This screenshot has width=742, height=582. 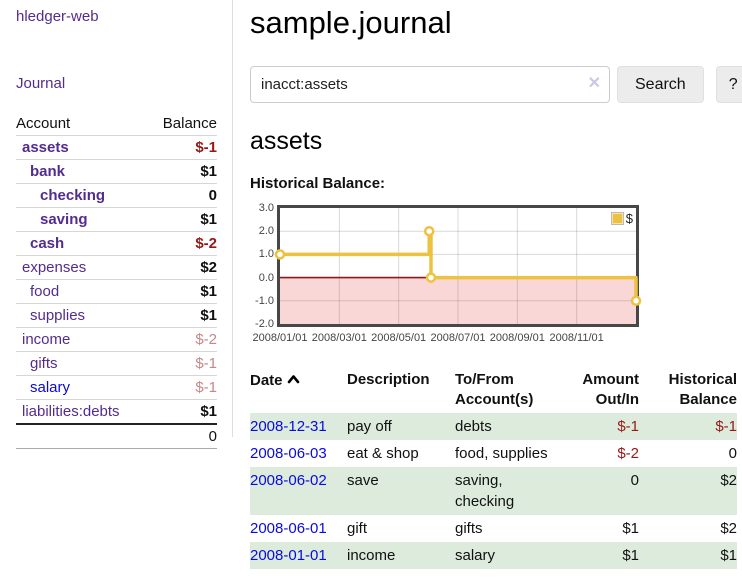 What do you see at coordinates (293, 380) in the screenshot?
I see `sort-ascending-icon` at bounding box center [293, 380].